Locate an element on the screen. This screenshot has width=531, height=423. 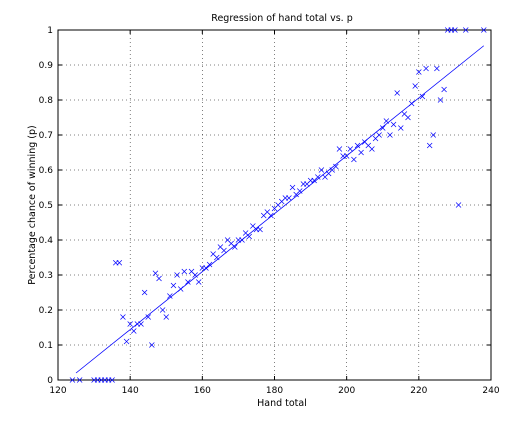
y-tick-label: 0.7 is located at coordinates (46, 136).